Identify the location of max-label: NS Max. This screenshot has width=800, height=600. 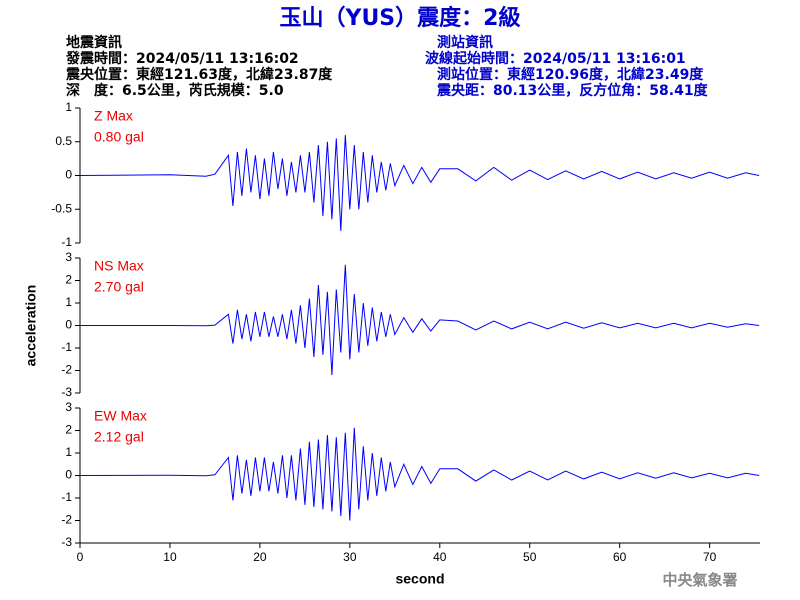
(119, 266).